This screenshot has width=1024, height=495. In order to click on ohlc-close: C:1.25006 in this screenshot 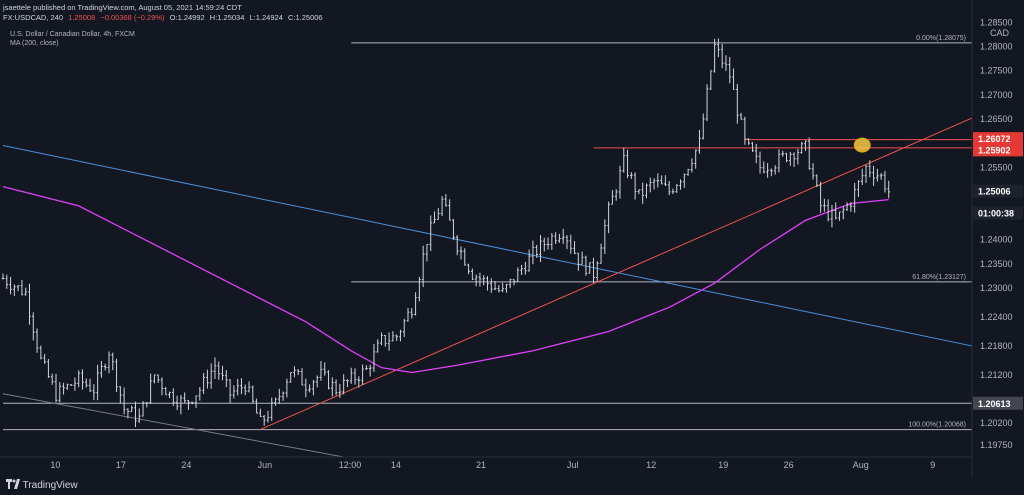, I will do `click(305, 17)`.